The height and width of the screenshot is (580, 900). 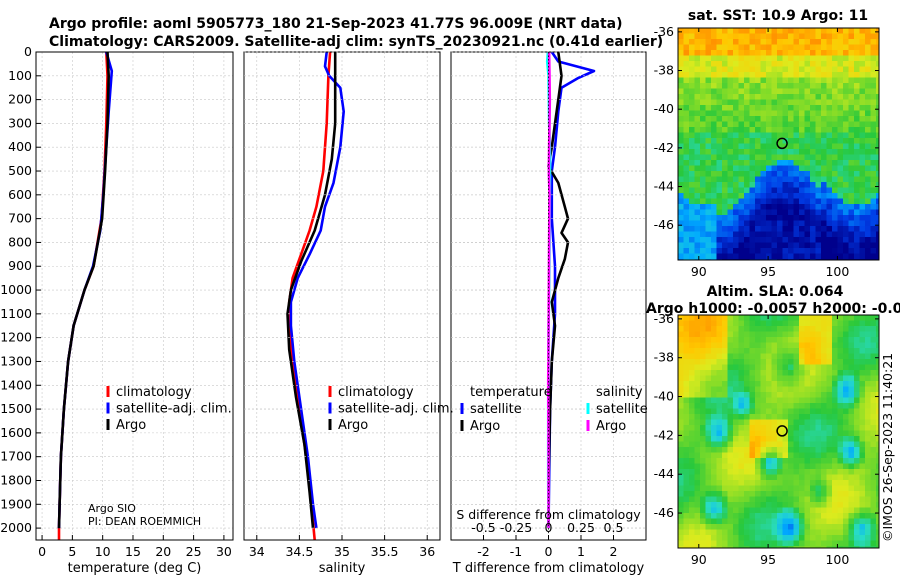 What do you see at coordinates (483, 527) in the screenshot?
I see `s-diff-tick-label: -0.5` at bounding box center [483, 527].